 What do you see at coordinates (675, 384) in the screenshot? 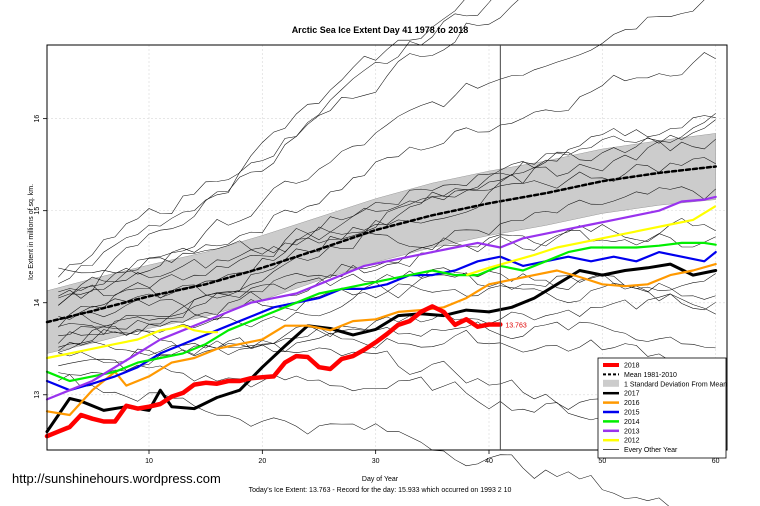
I see `legend-label: 1 Standard Deviation From Mean` at bounding box center [675, 384].